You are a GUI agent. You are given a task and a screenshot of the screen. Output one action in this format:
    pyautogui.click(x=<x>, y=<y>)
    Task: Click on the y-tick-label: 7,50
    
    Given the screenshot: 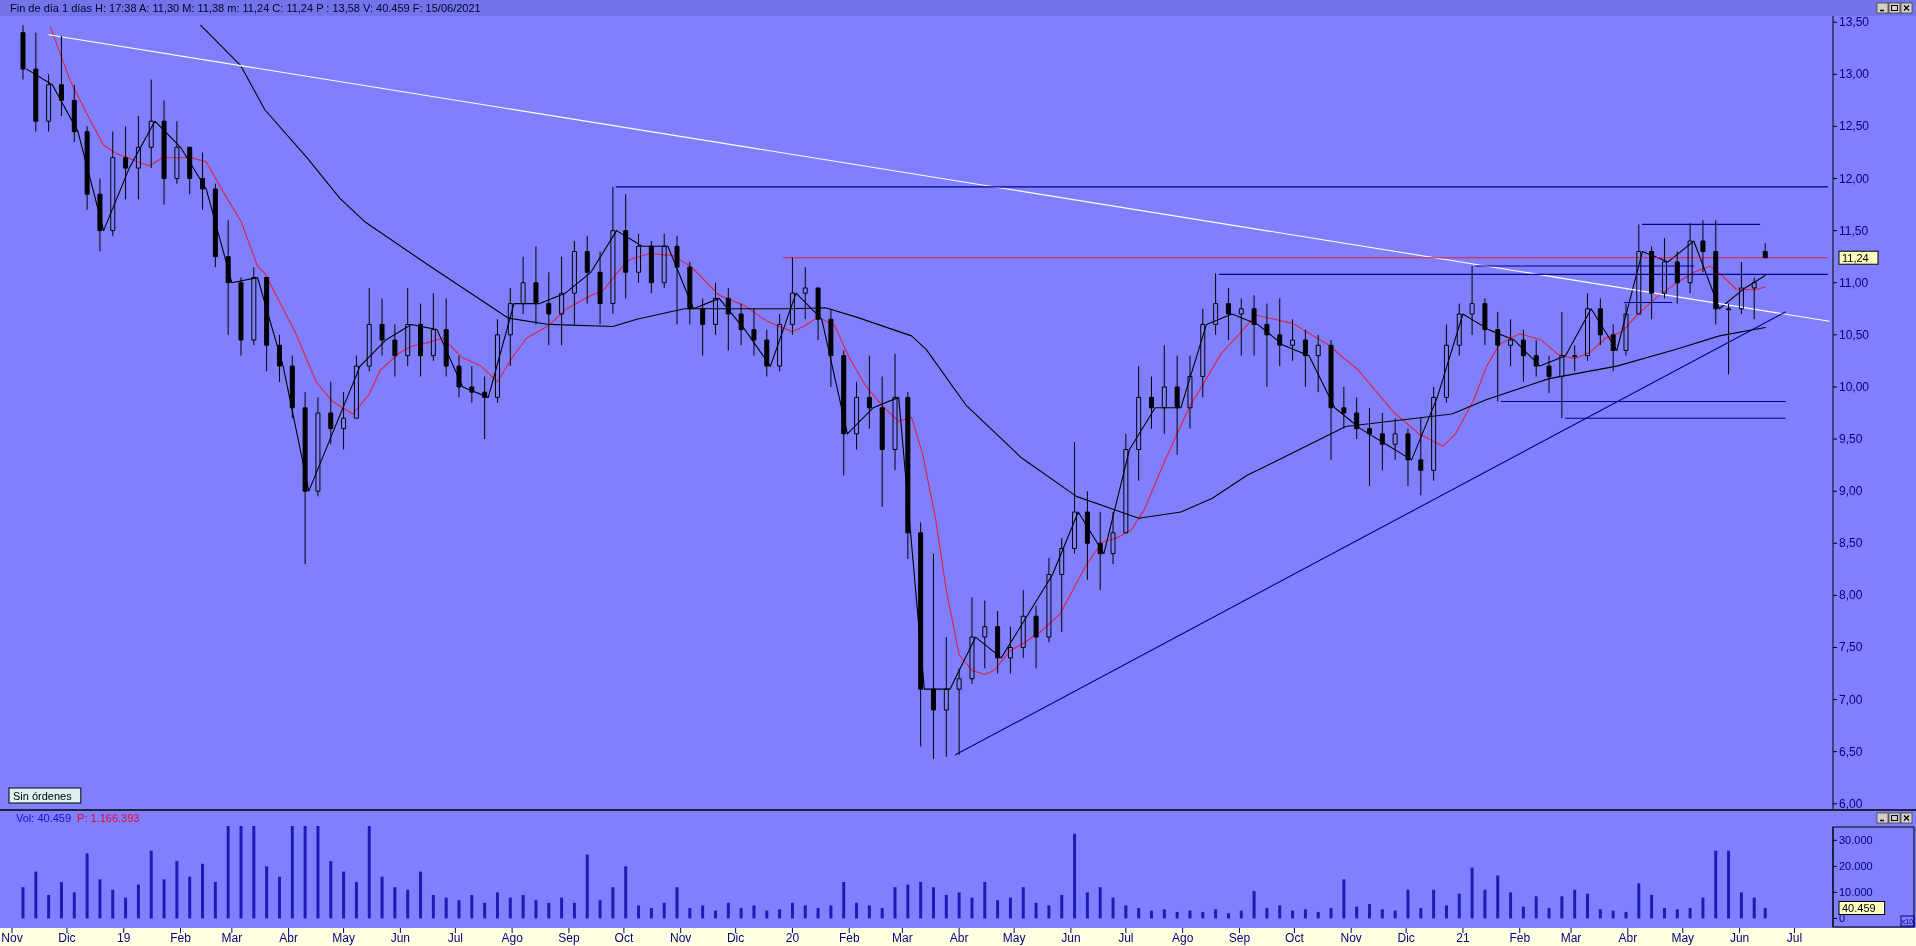 What is the action you would take?
    pyautogui.click(x=1851, y=647)
    